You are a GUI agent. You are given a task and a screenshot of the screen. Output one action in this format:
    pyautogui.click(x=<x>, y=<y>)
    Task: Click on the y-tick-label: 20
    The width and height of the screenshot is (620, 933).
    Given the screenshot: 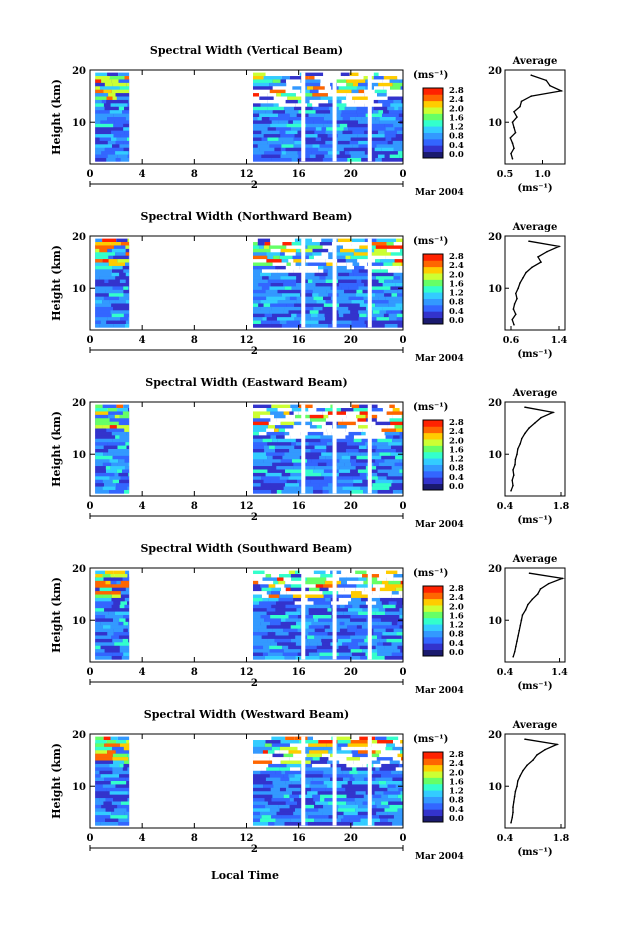 What is the action you would take?
    pyautogui.click(x=79, y=735)
    